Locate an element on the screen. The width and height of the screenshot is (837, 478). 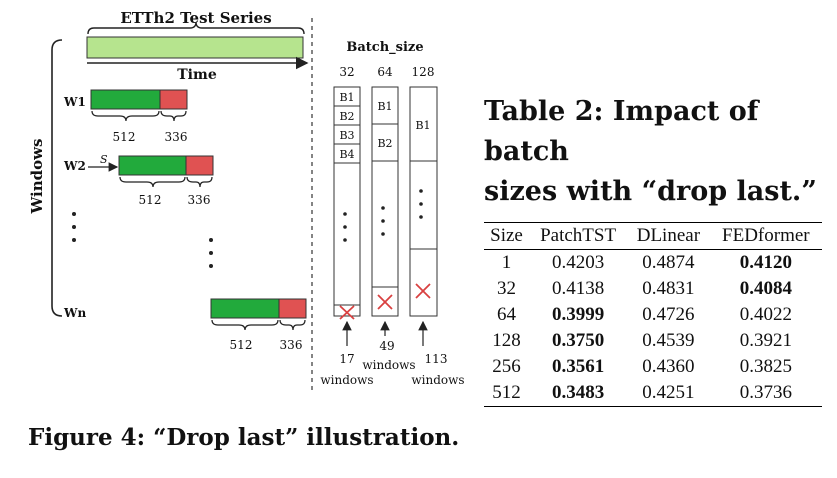
table-cell: 0.3750 is located at coordinates (578, 340).